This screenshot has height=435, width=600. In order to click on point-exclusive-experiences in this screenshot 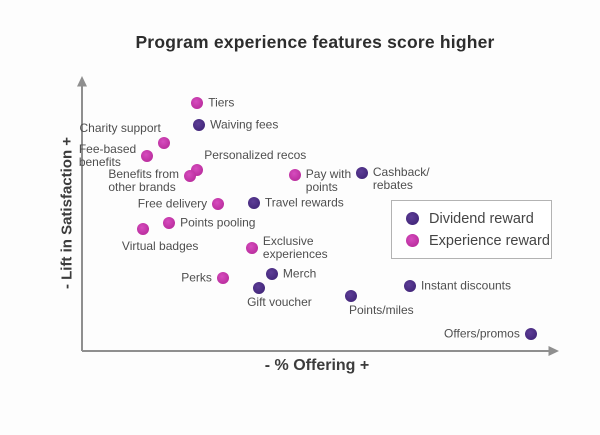, I will do `click(251, 247)`.